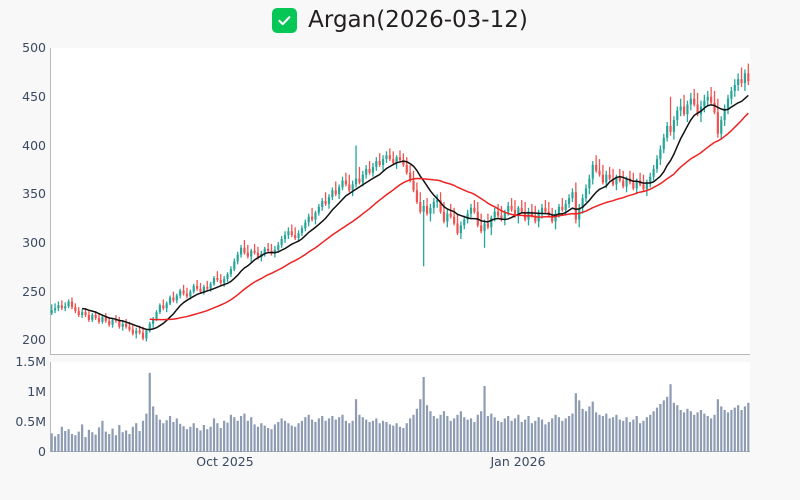 The image size is (800, 500). What do you see at coordinates (34, 145) in the screenshot?
I see `price-y-tick: 400` at bounding box center [34, 145].